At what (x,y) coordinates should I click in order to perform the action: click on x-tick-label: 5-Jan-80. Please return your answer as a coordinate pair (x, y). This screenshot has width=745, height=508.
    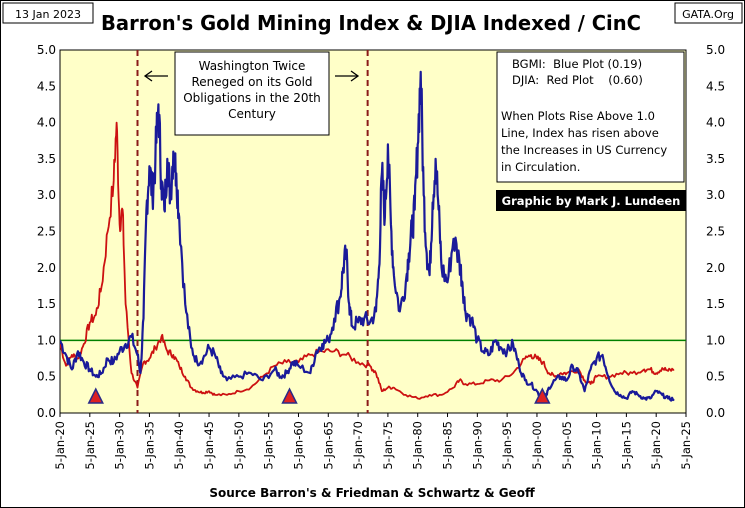
    Looking at the image, I should click on (418, 445).